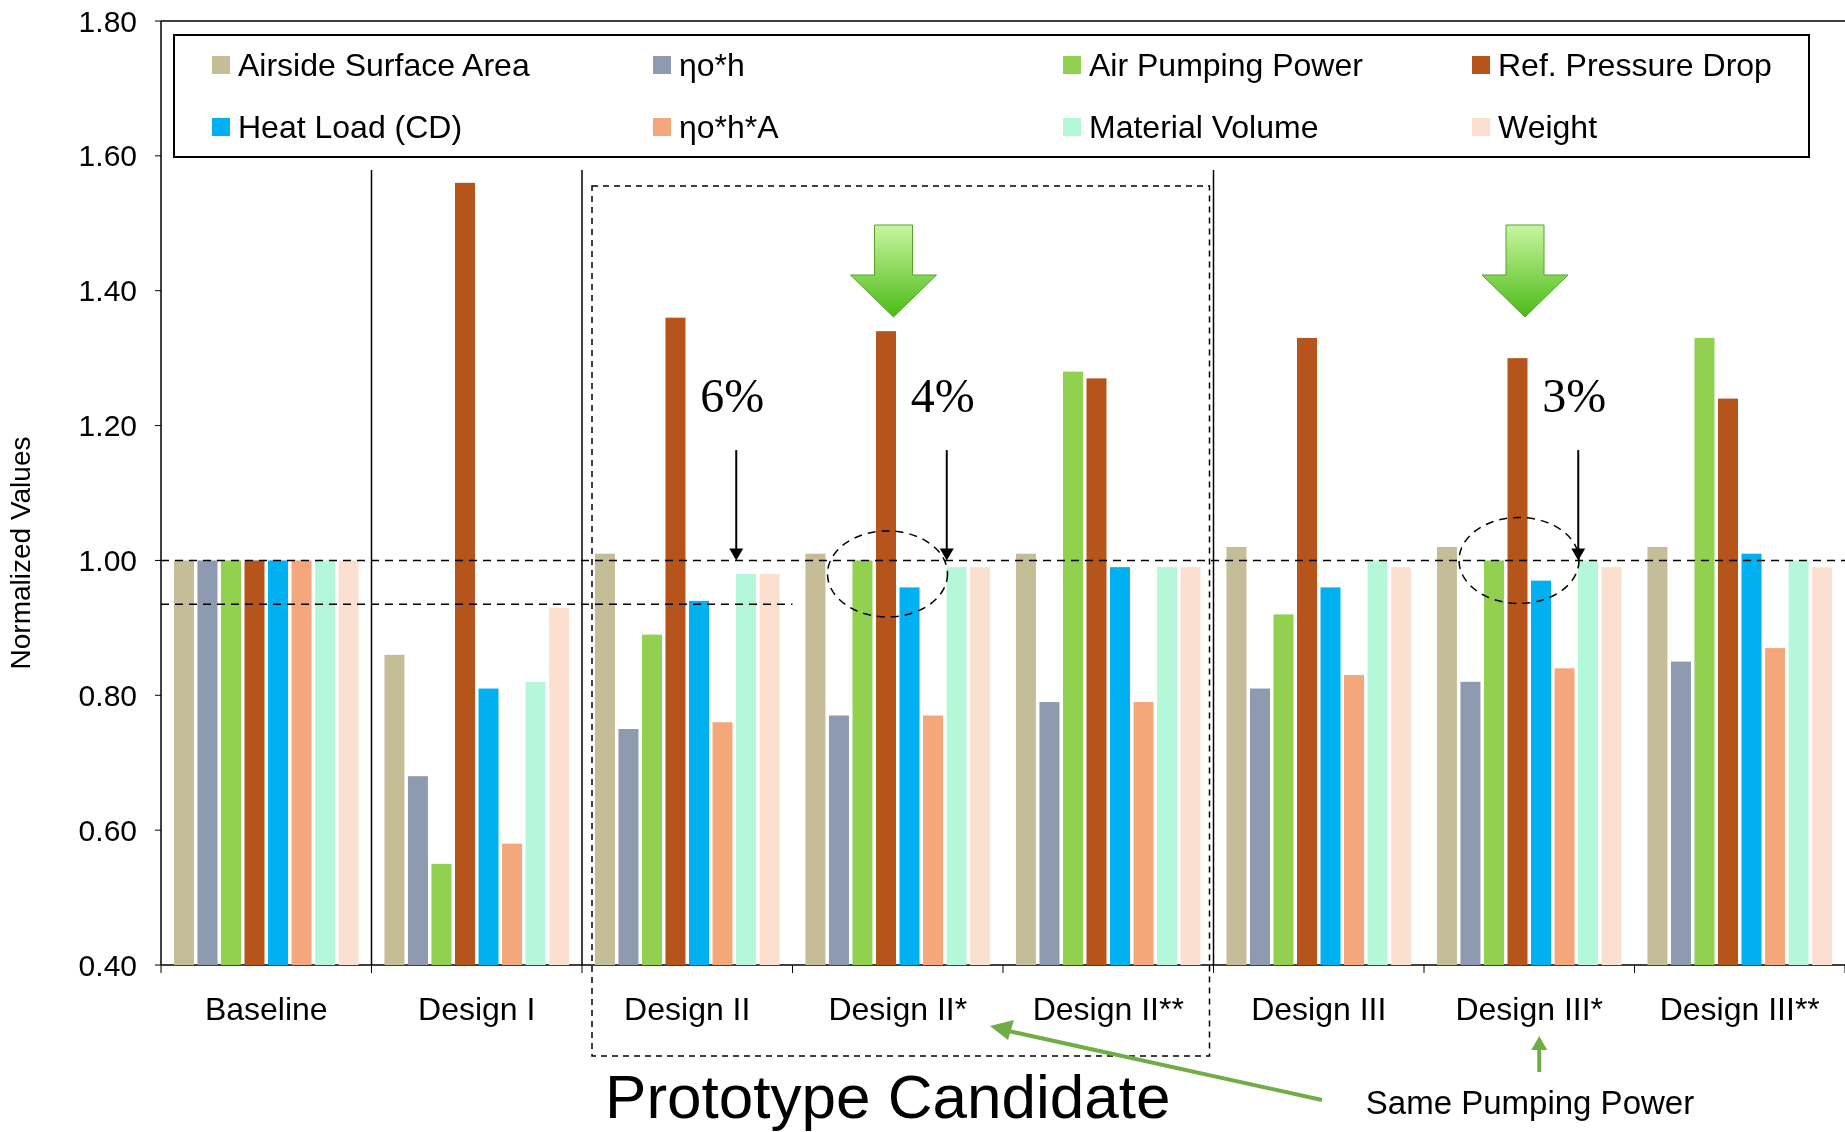 The height and width of the screenshot is (1132, 1845). What do you see at coordinates (107, 560) in the screenshot?
I see `y-tick-label: 1.00` at bounding box center [107, 560].